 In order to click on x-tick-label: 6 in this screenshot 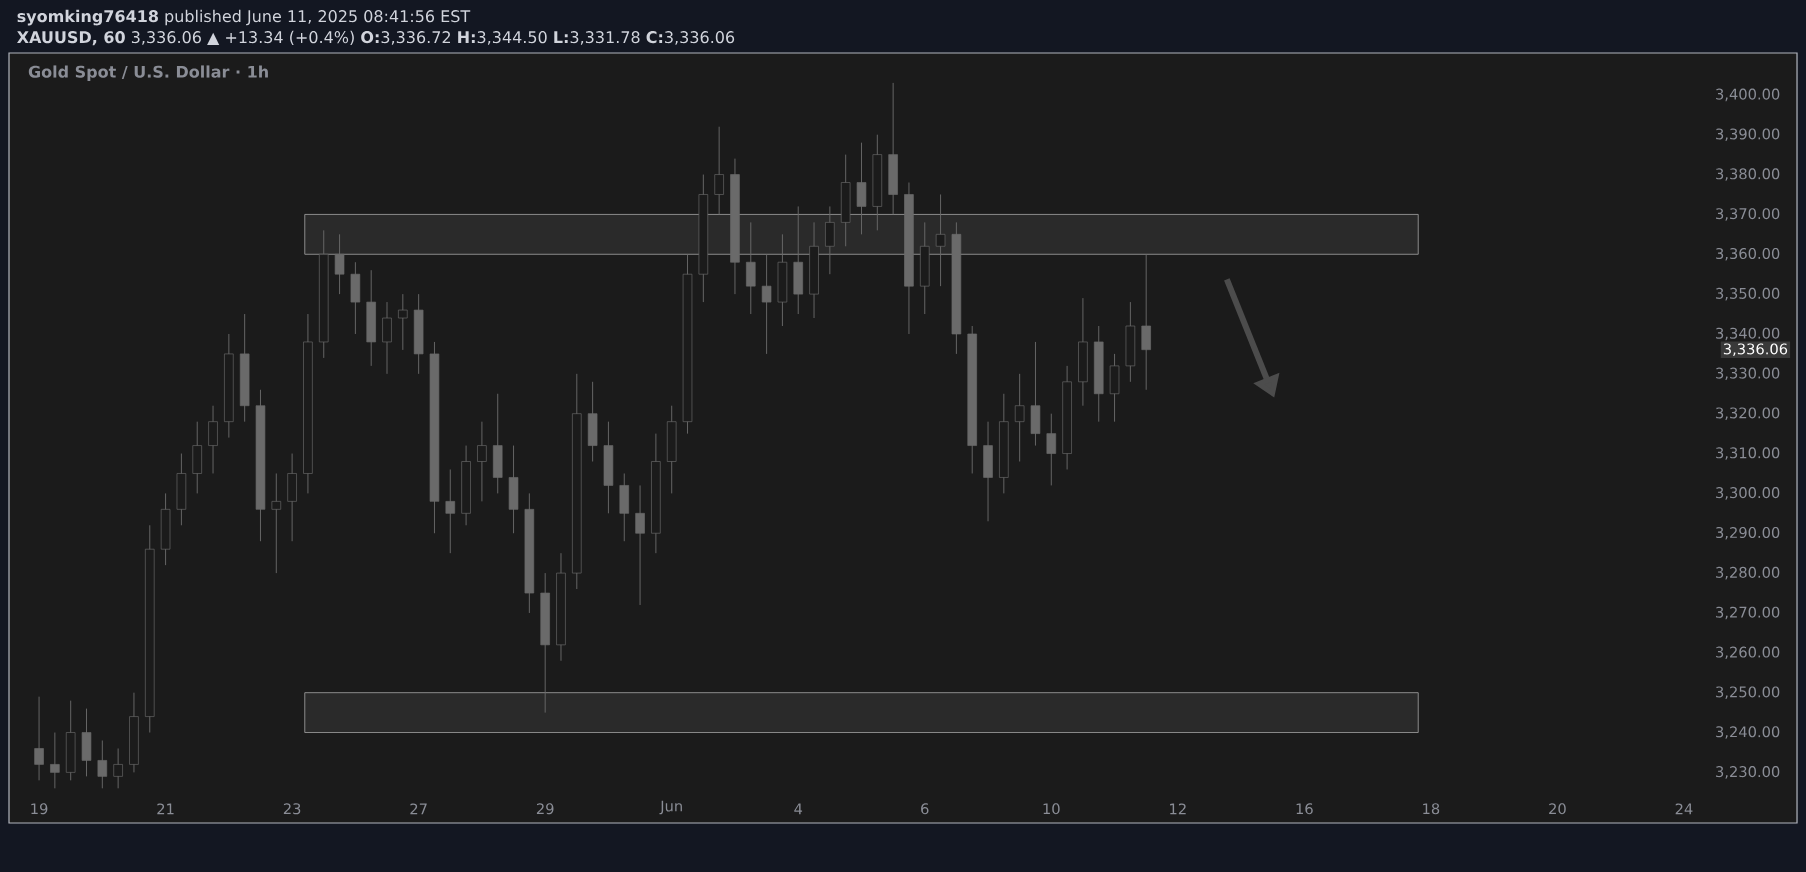, I will do `click(925, 809)`.